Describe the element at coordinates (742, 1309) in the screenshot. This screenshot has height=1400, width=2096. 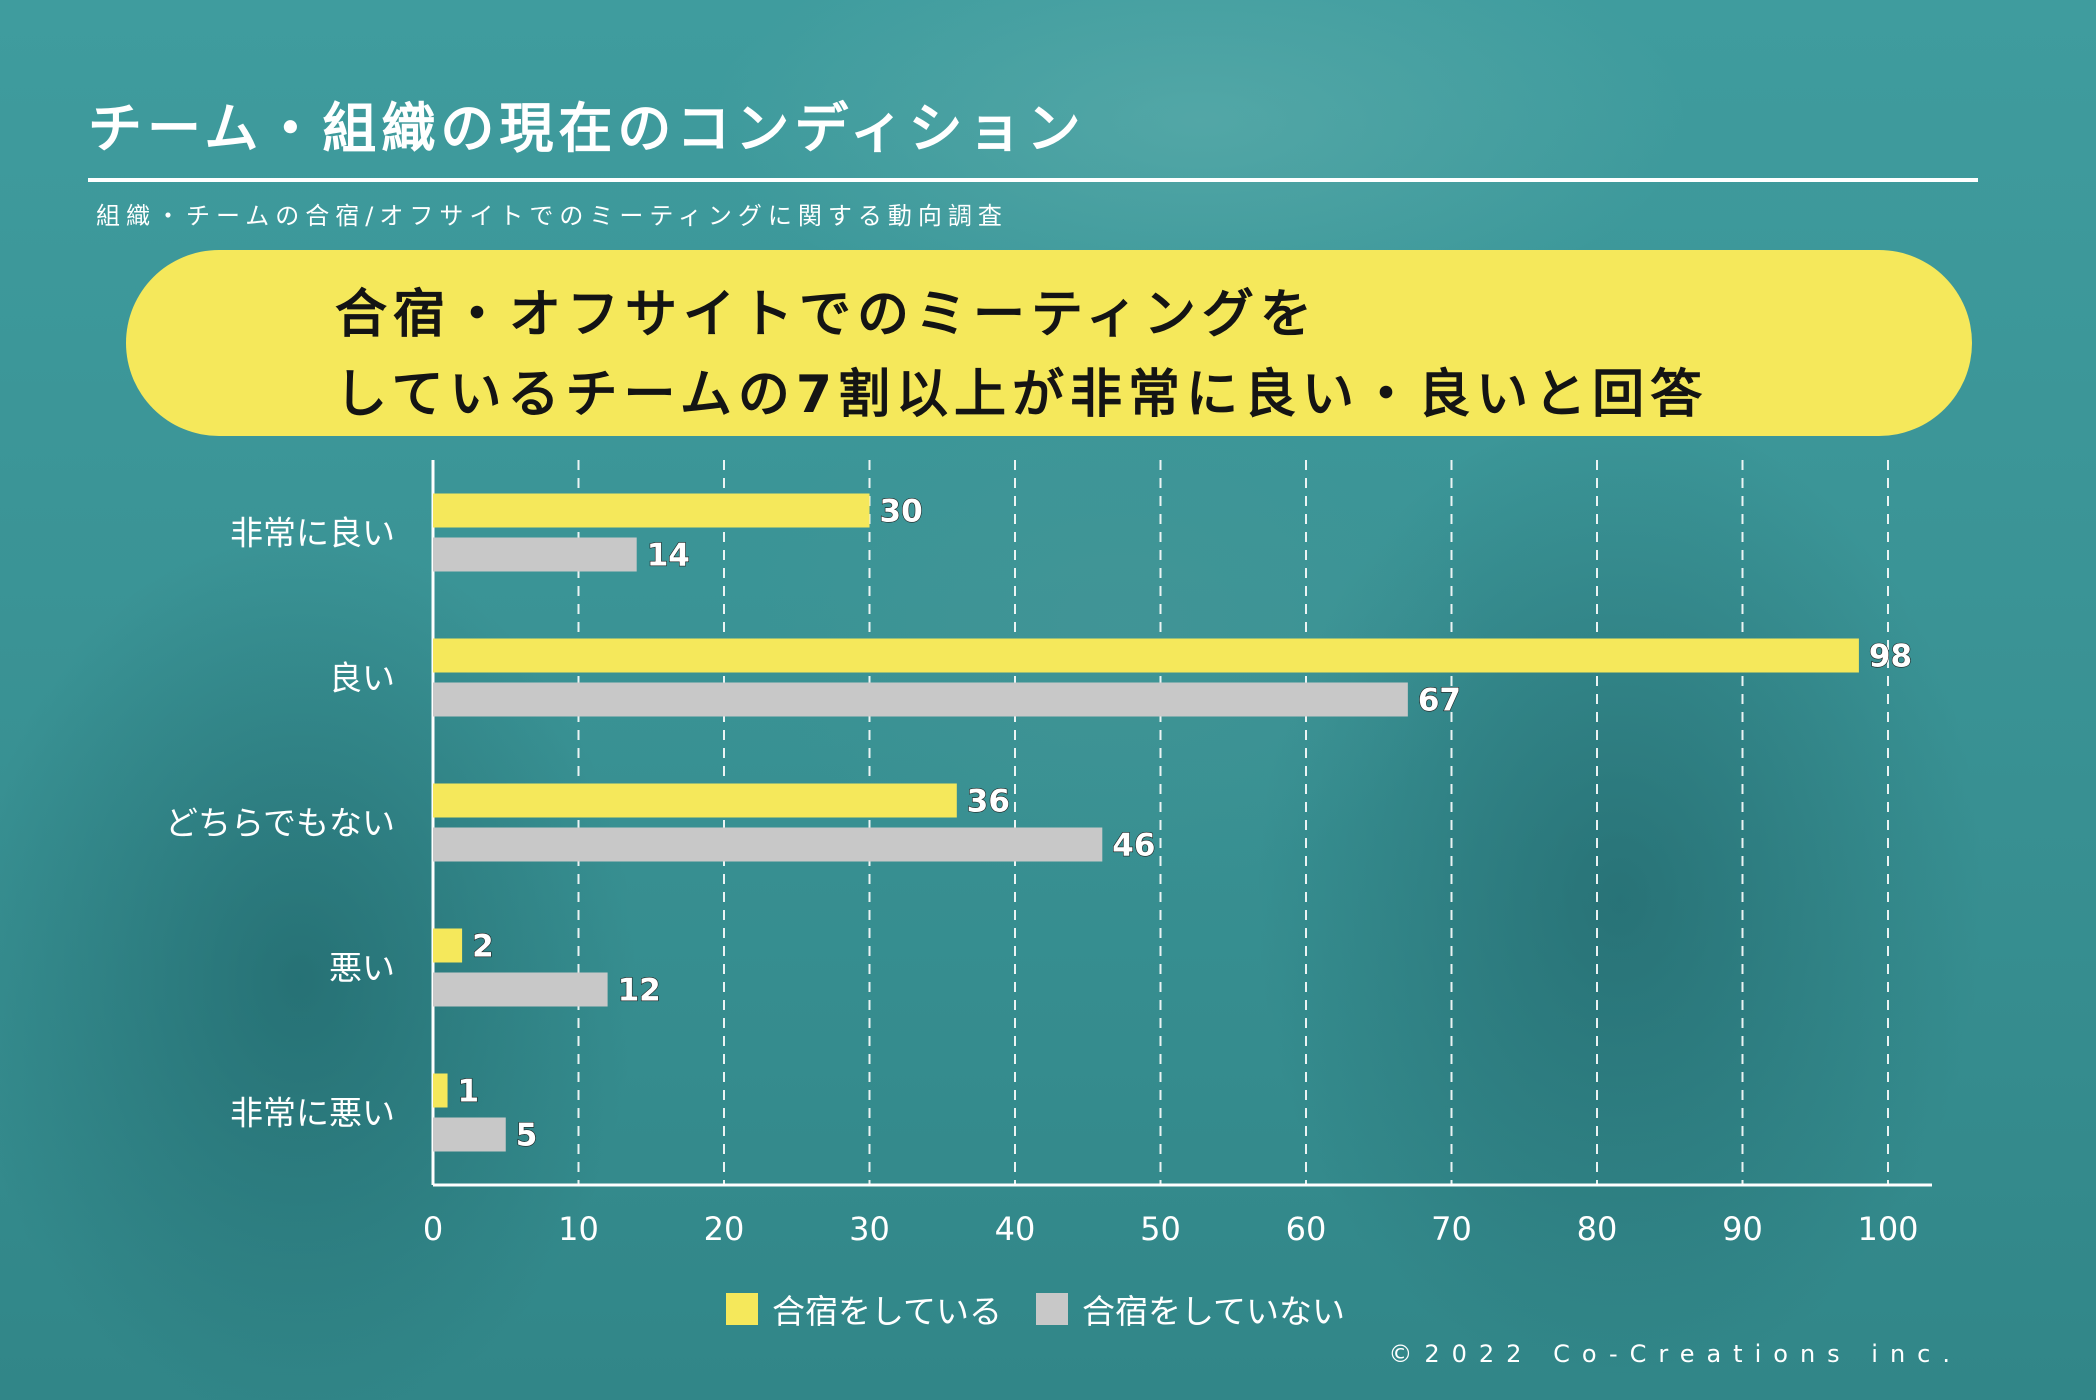
I see `legend-swatch-offsite` at that location.